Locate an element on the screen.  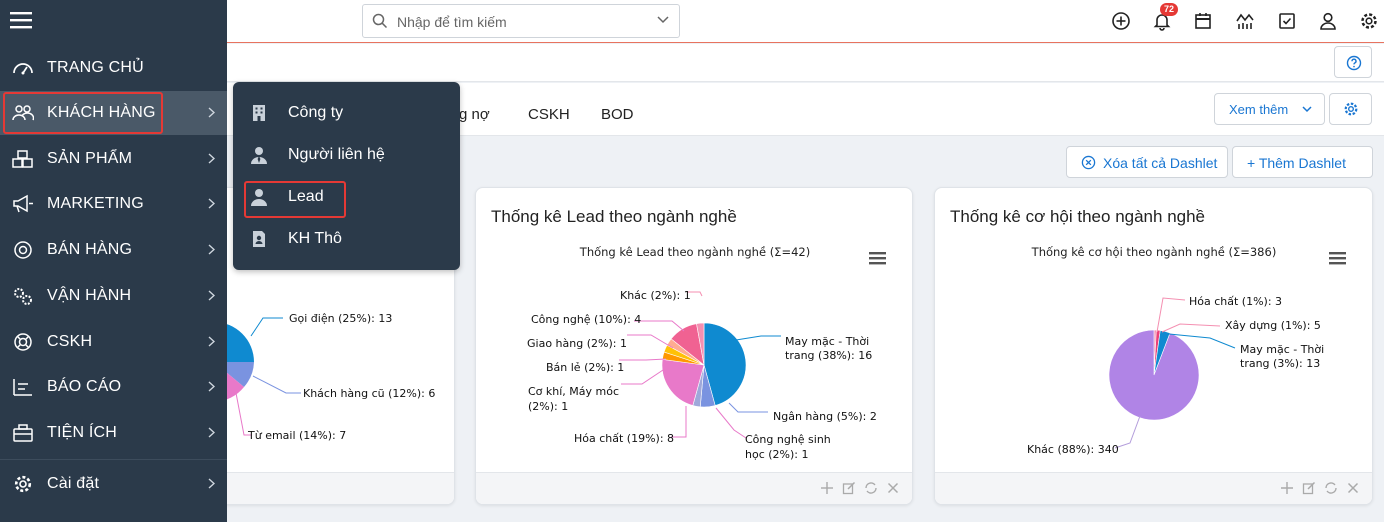
search-icon is located at coordinates (380, 21).